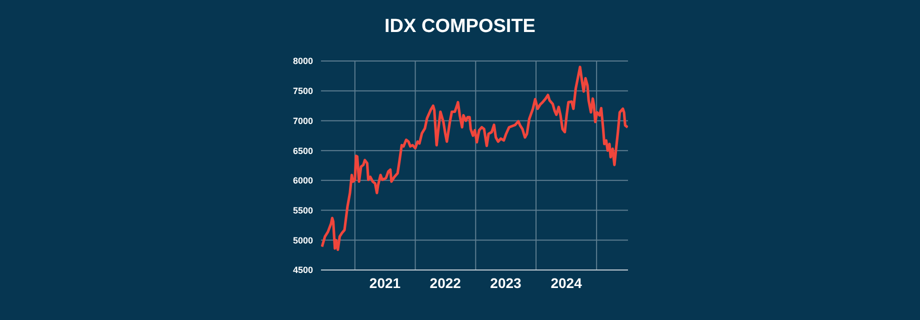 Image resolution: width=920 pixels, height=320 pixels. What do you see at coordinates (302, 270) in the screenshot?
I see `y-tick-label: 4500` at bounding box center [302, 270].